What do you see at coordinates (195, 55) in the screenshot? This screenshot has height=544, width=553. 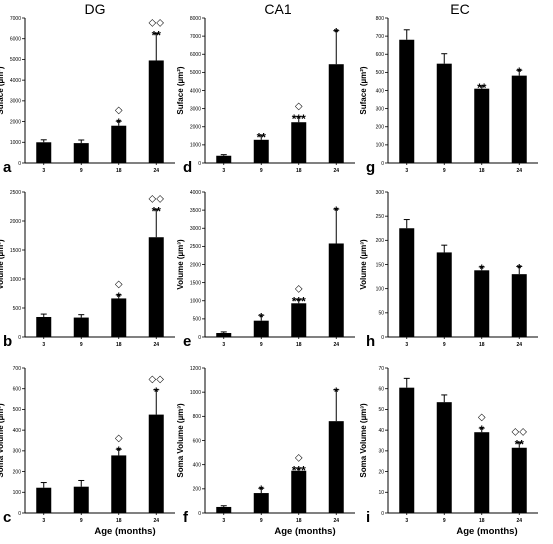 I see `y-tick-label: 6000` at bounding box center [195, 55].